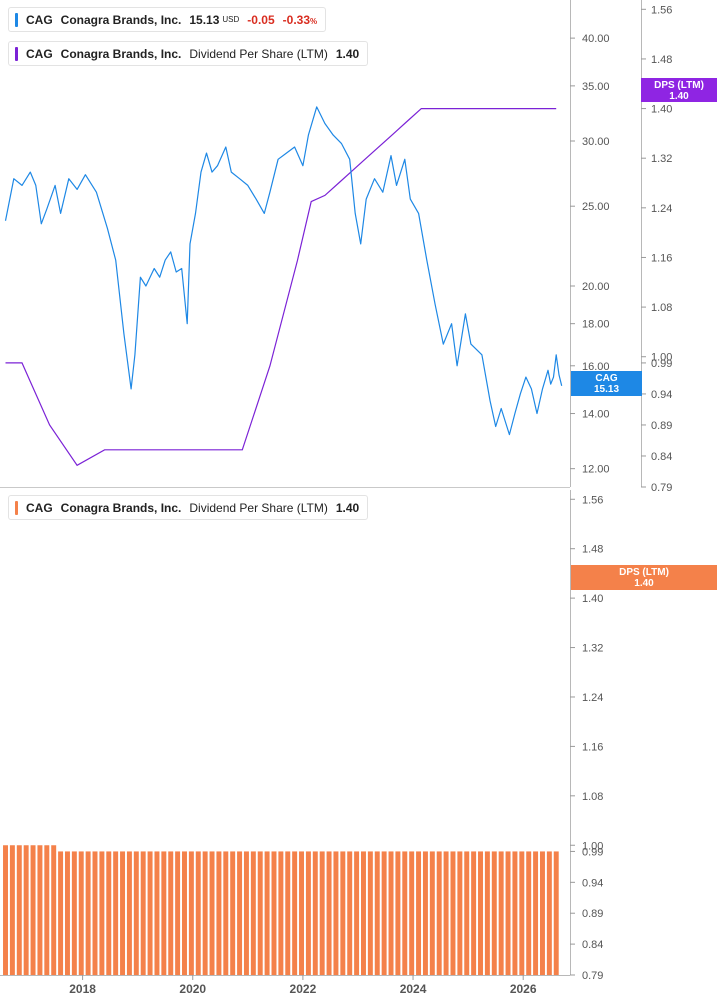 This screenshot has height=1005, width=717. What do you see at coordinates (314, 21) in the screenshot?
I see `legend-pct-sign: %` at bounding box center [314, 21].